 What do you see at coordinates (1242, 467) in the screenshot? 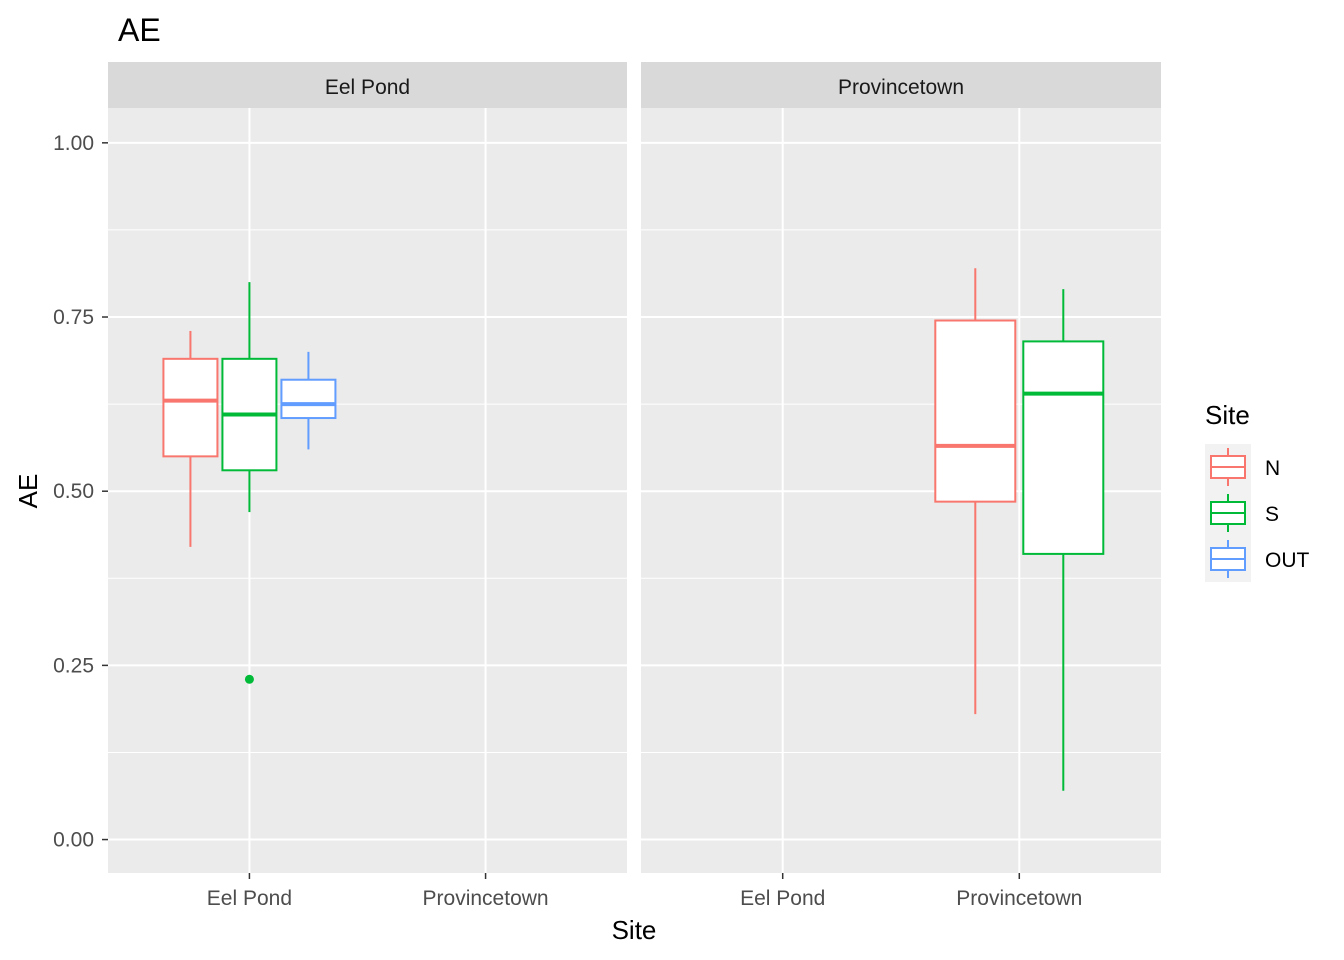
I see `legend-key-n: N` at bounding box center [1242, 467].